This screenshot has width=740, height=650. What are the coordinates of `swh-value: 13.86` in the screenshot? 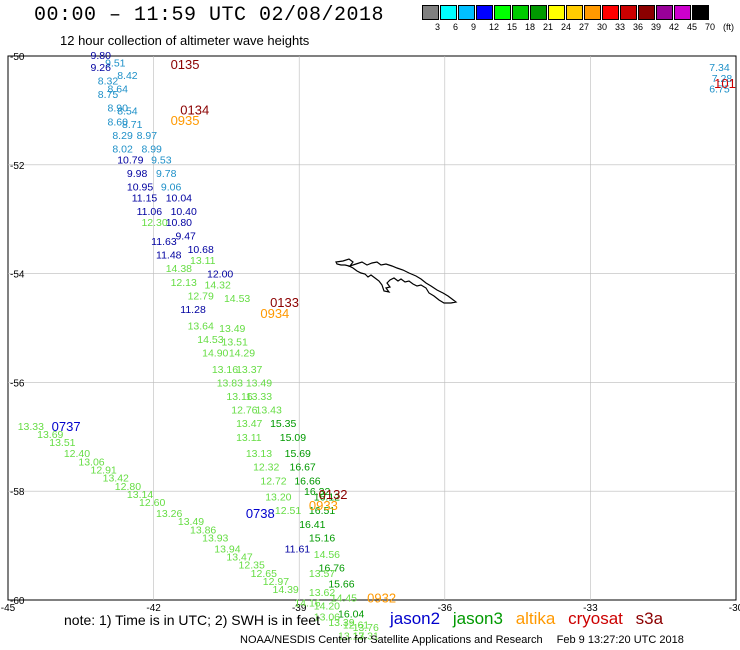 It's located at (203, 530).